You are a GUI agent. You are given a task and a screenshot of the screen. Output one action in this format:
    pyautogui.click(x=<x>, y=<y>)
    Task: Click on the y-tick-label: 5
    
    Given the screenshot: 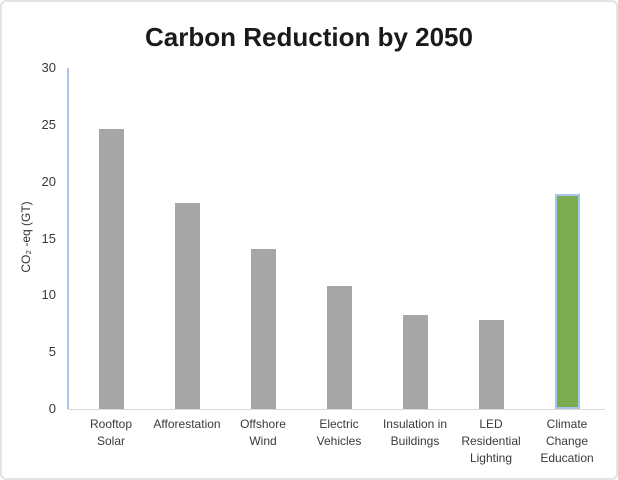 What is the action you would take?
    pyautogui.click(x=52, y=352)
    